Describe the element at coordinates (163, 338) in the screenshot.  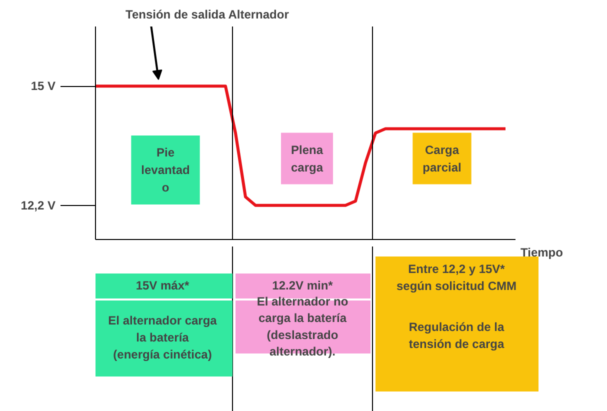
I see `text: El alternador carga la batería (energía cinética)` at that location.